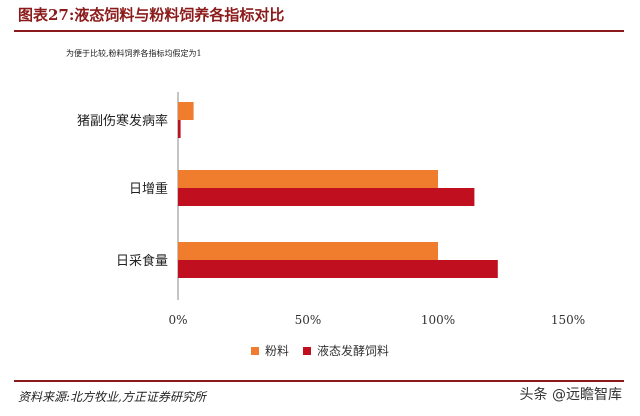  What do you see at coordinates (134, 53) in the screenshot?
I see `chart-note: 为便于比较,粉料饲养各指标均假定为1` at bounding box center [134, 53].